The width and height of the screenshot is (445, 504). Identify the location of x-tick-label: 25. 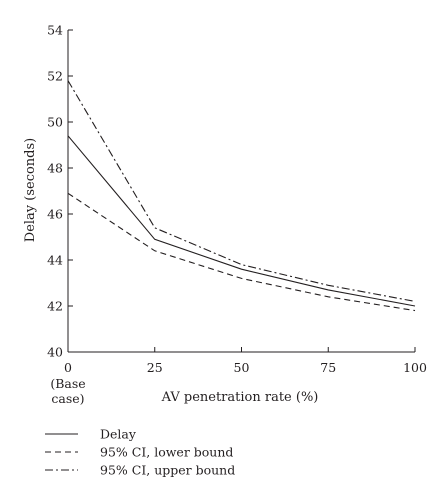
(155, 367).